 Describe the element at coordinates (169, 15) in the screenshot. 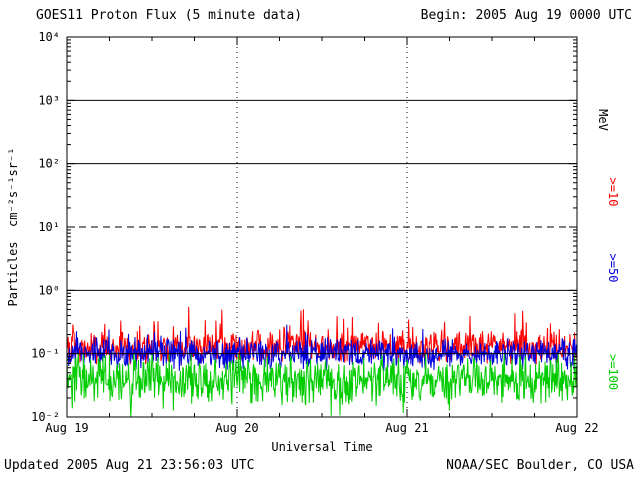

I see `chart-title: GOES11 Proton Flux (5 minute data)` at that location.